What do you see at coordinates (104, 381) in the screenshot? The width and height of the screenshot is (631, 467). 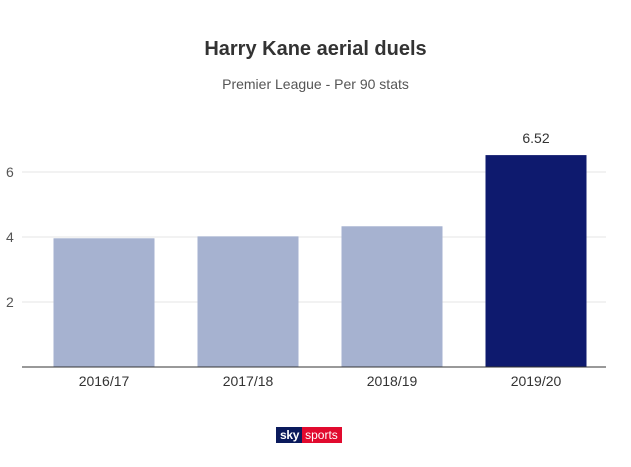 I see `x-tick-label: 2016/17` at bounding box center [104, 381].